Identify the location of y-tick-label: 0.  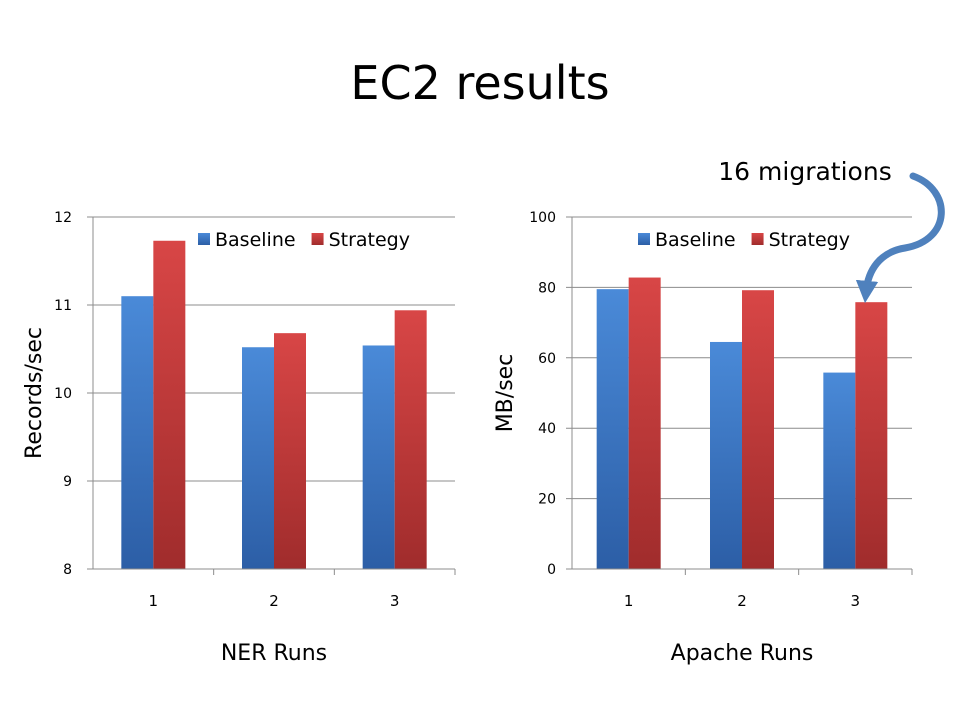
(551, 570).